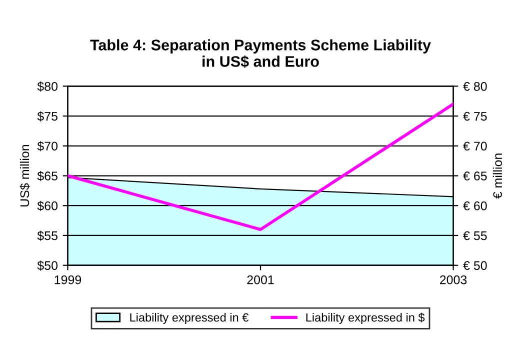 The width and height of the screenshot is (521, 338). What do you see at coordinates (25, 175) in the screenshot?
I see `y-axis-title: US$ million` at bounding box center [25, 175].